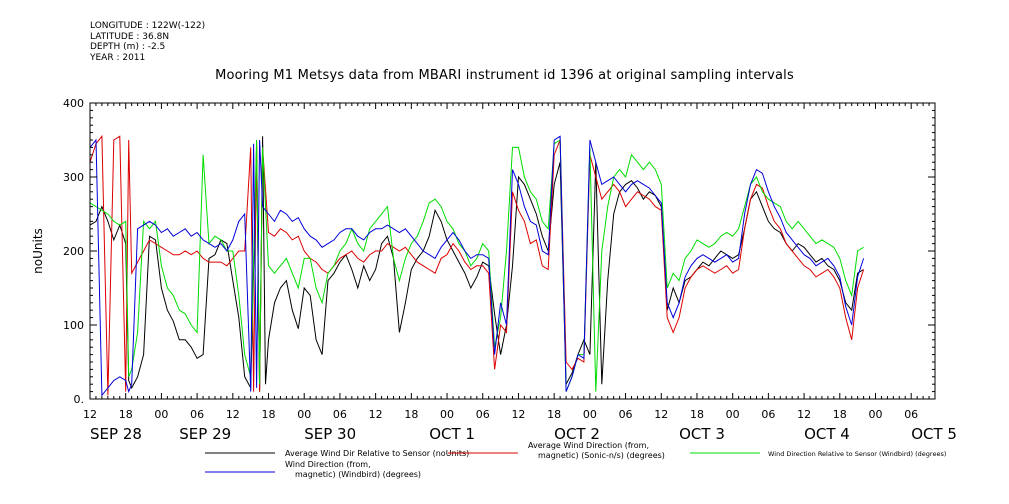 The image size is (1009, 504). What do you see at coordinates (73, 177) in the screenshot?
I see `y-tick-label: 300` at bounding box center [73, 177].